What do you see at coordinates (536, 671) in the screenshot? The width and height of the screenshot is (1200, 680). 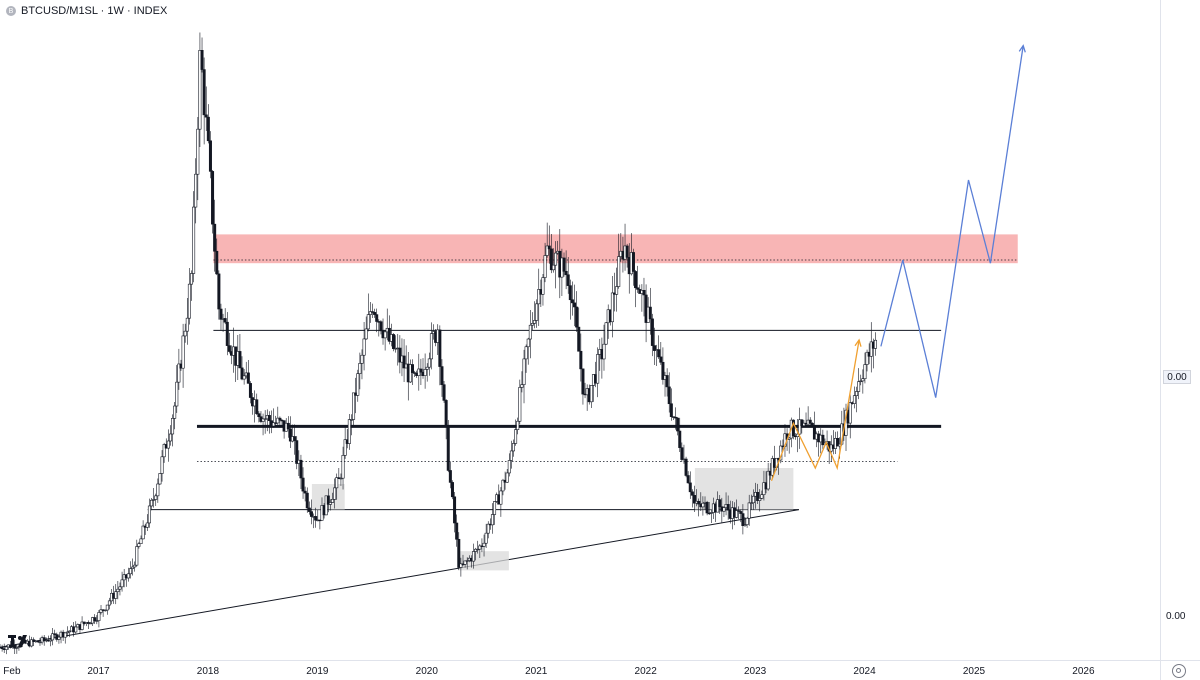 I see `x-tick-label: 2021` at bounding box center [536, 671].